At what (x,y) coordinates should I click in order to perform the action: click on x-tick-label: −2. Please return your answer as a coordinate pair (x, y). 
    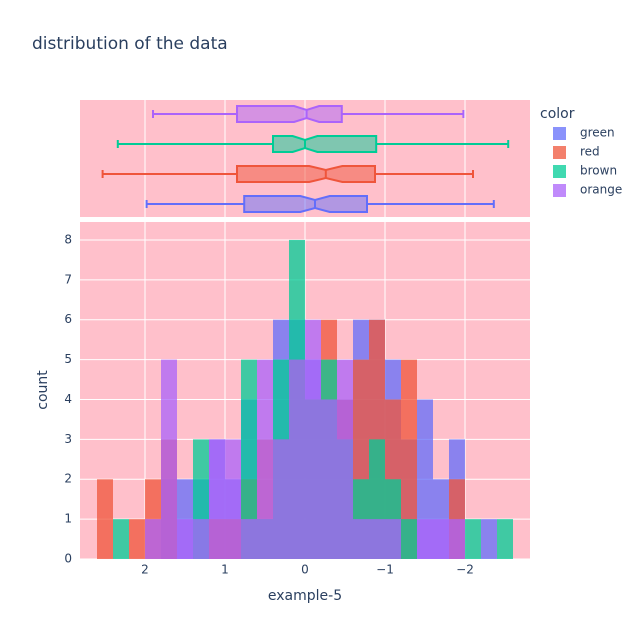
    Looking at the image, I should click on (465, 570).